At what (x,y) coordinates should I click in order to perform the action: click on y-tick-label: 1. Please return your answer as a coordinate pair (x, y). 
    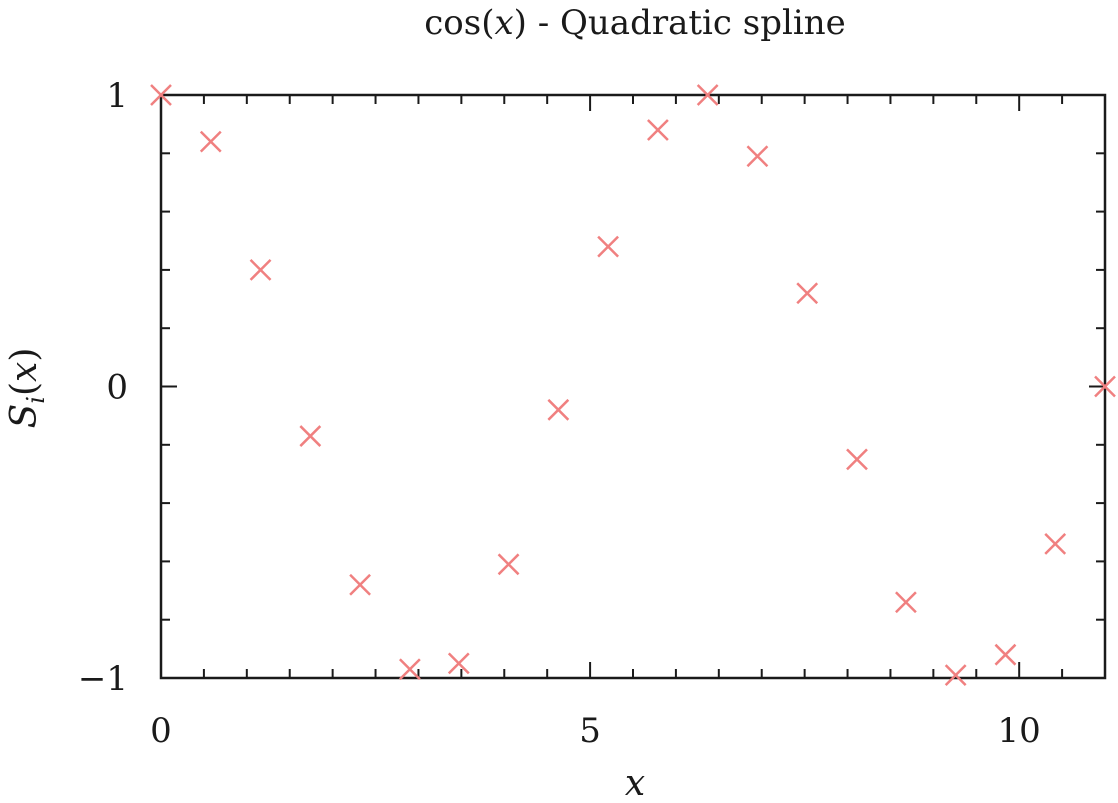
    Looking at the image, I should click on (117, 96).